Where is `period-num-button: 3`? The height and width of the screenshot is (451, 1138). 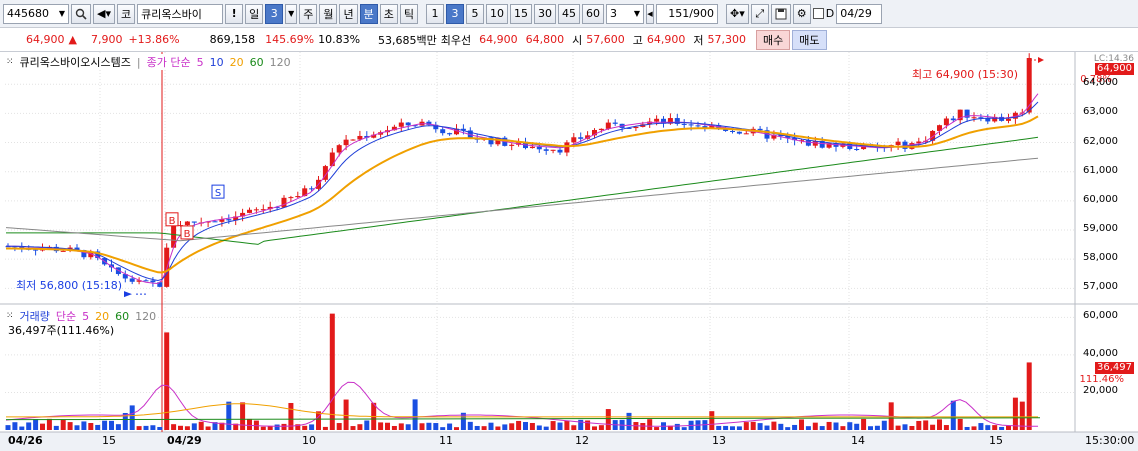
period-num-button: 3 is located at coordinates (274, 13).